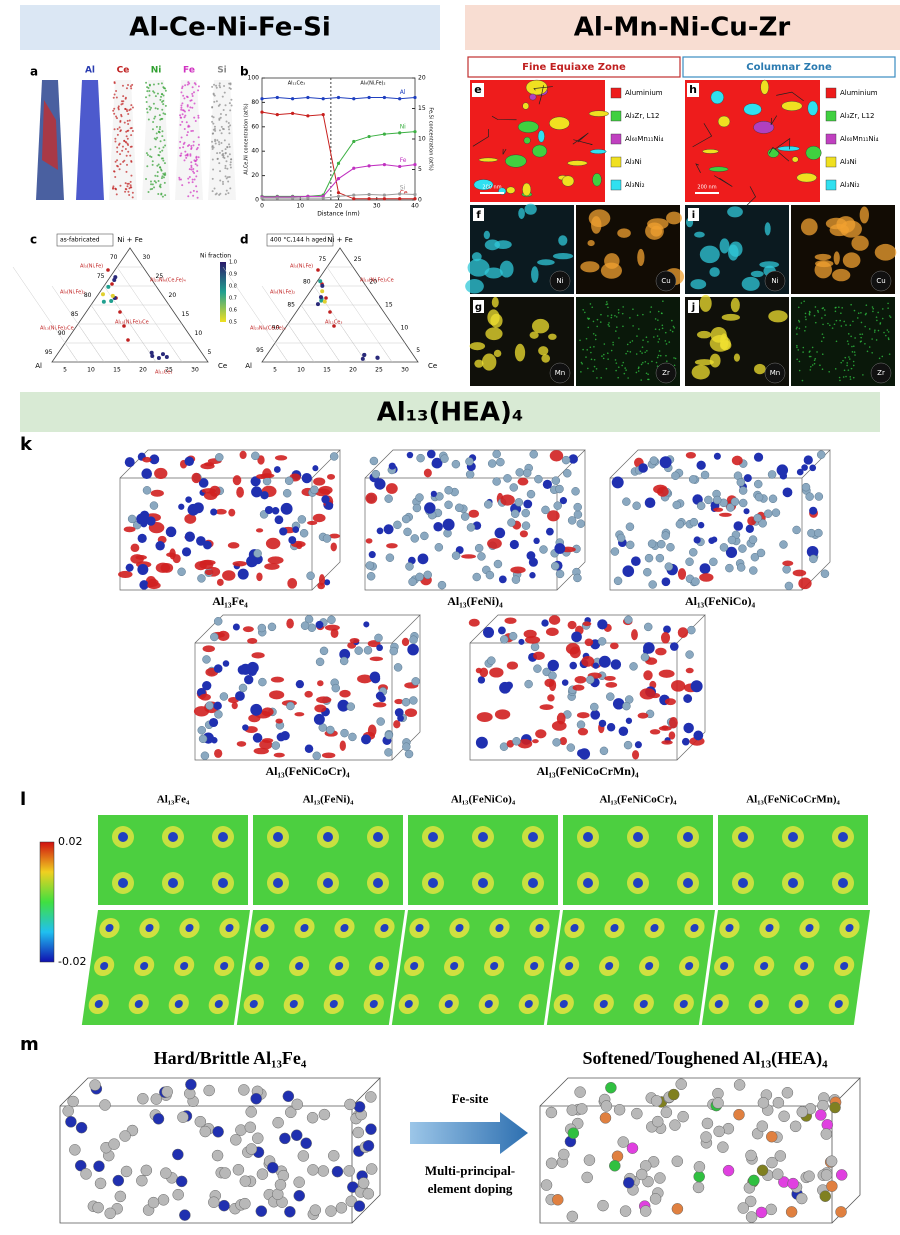 Image resolution: width=900 pixels, height=1235 pixels. What do you see at coordinates (329, 800) in the screenshot?
I see `structure-label: Al₁₃(FeNi)₄` at bounding box center [329, 800].